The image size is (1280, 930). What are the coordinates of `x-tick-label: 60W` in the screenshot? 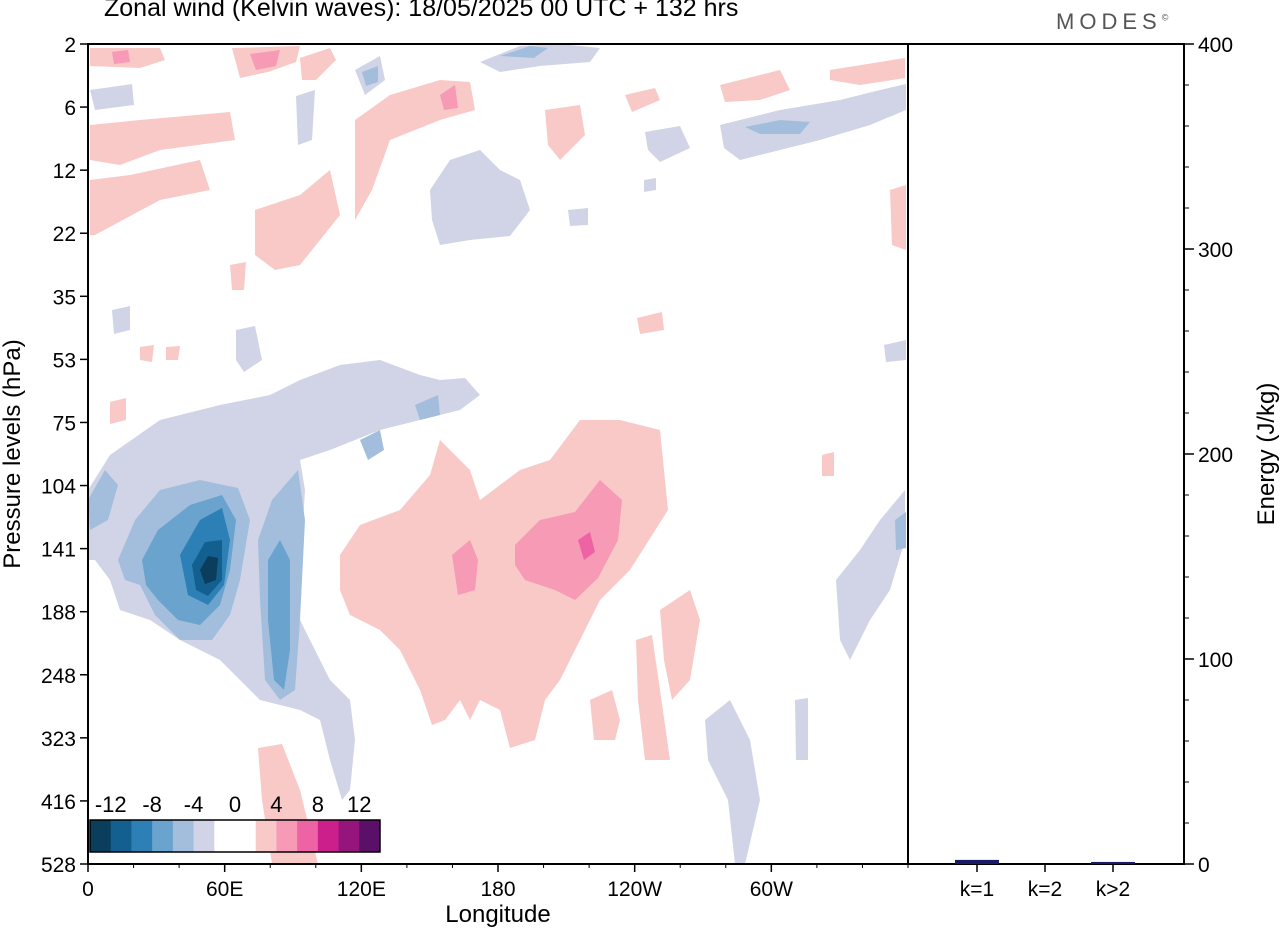 It's located at (771, 889).